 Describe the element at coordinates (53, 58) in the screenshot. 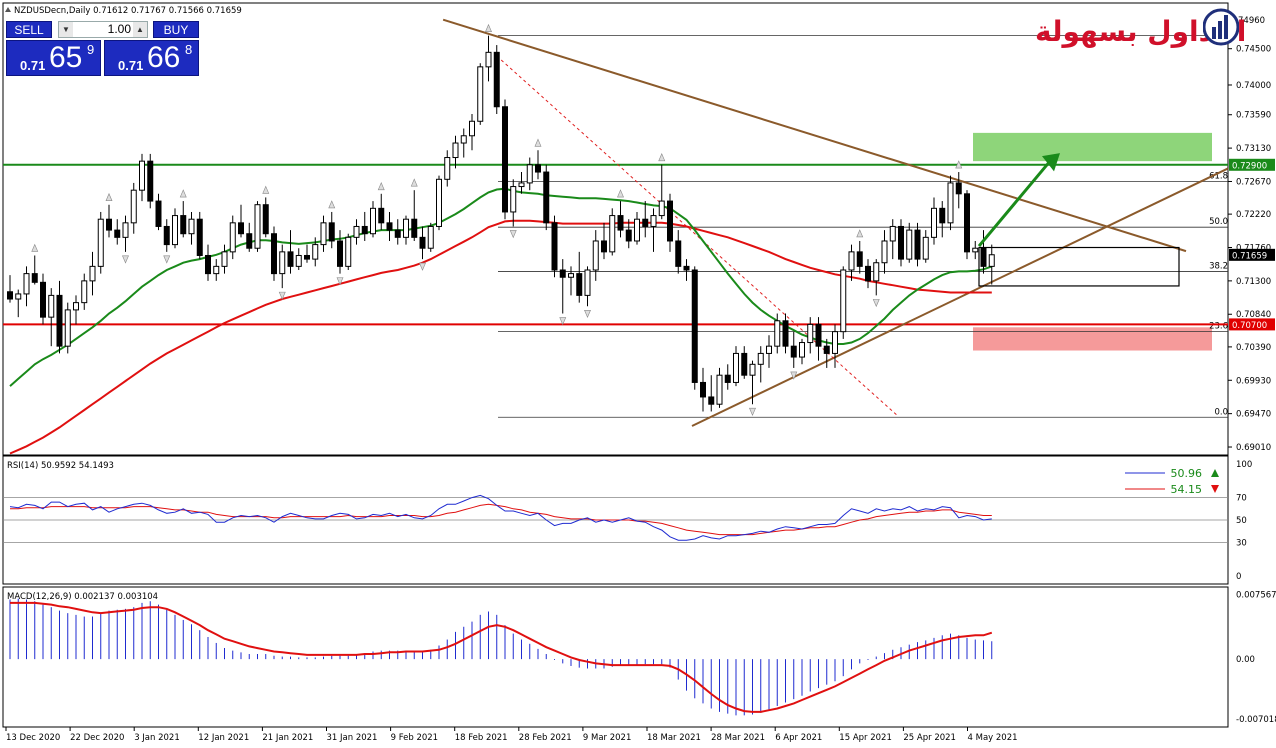

I see `sell-price-button: 0.71 65 9` at that location.